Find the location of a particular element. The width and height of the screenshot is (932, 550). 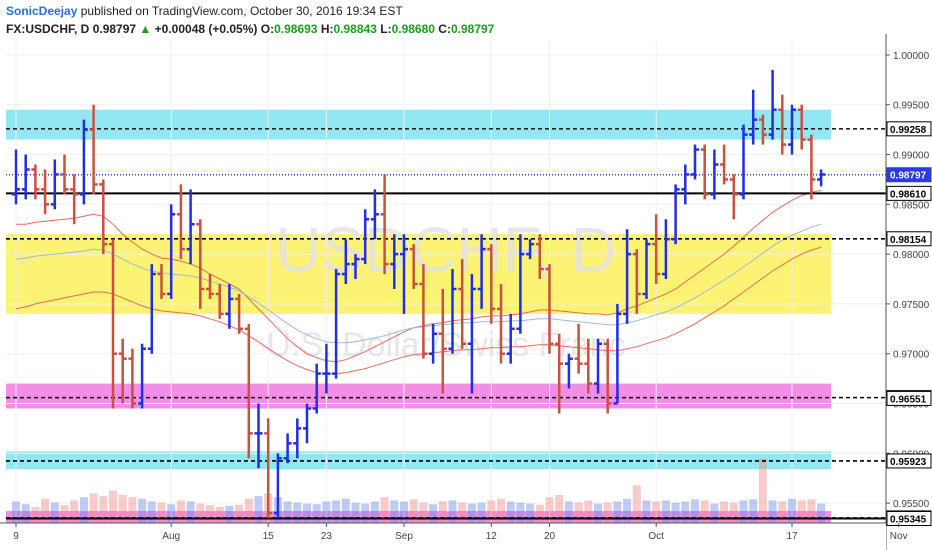

price-tick-label: 0.98500 is located at coordinates (911, 205).